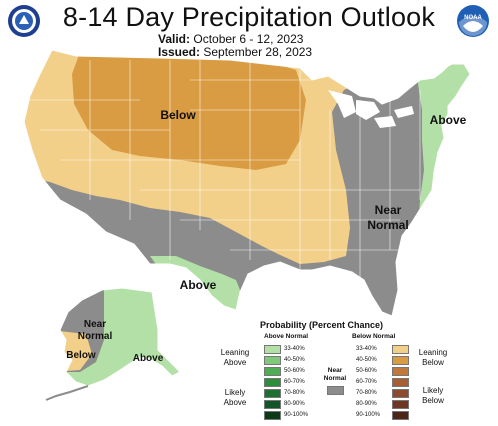 This screenshot has height=426, width=498. Describe the element at coordinates (448, 120) in the screenshot. I see `label-above-east: Above` at that location.